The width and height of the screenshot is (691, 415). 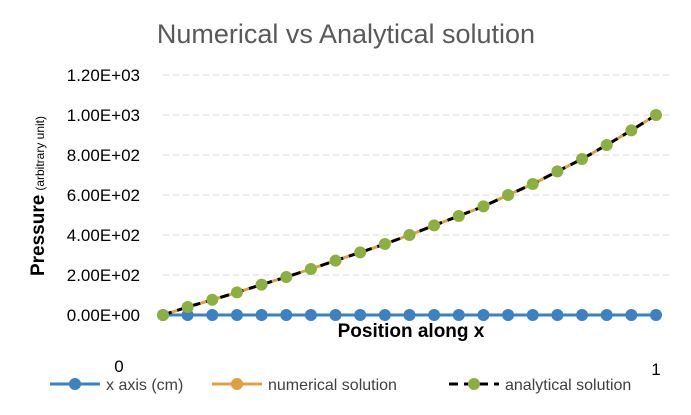 What do you see at coordinates (332, 385) in the screenshot?
I see `legend-label-numerical-solution: numerical solution` at bounding box center [332, 385].